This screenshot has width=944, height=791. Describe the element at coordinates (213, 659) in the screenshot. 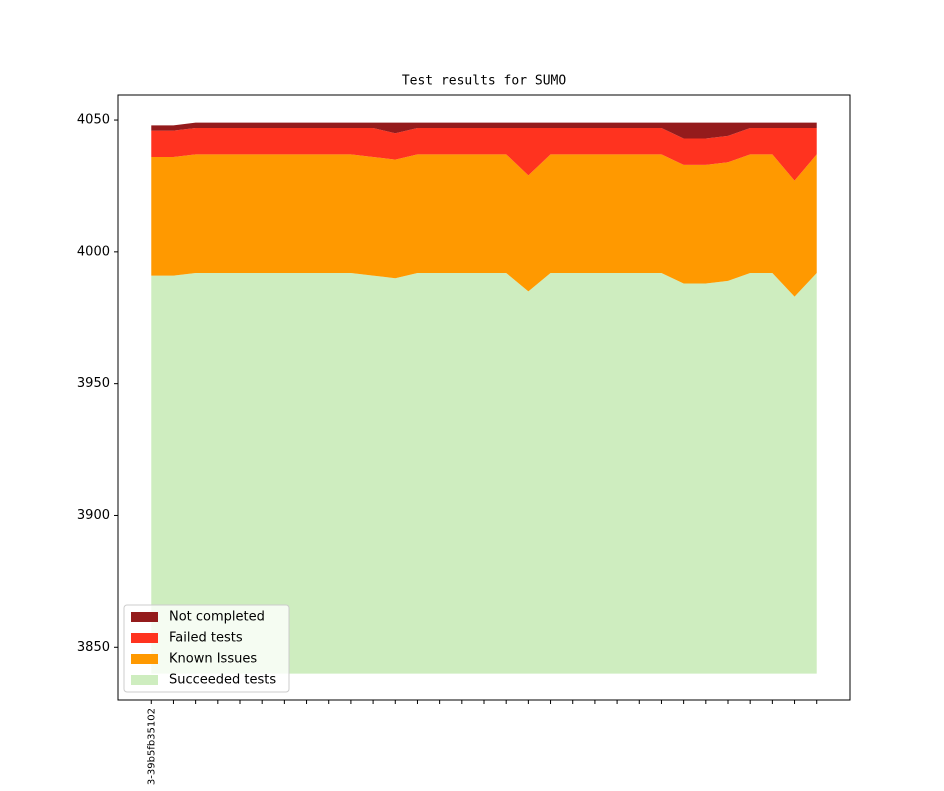

I see `legend-label: Known Issues` at that location.